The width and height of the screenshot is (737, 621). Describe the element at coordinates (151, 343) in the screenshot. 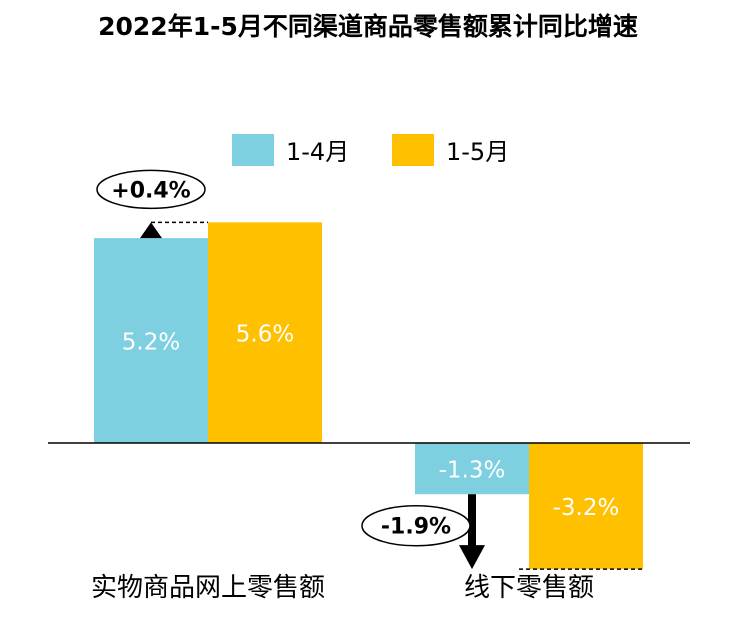

I see `data-label-1-1: 5.2%` at that location.